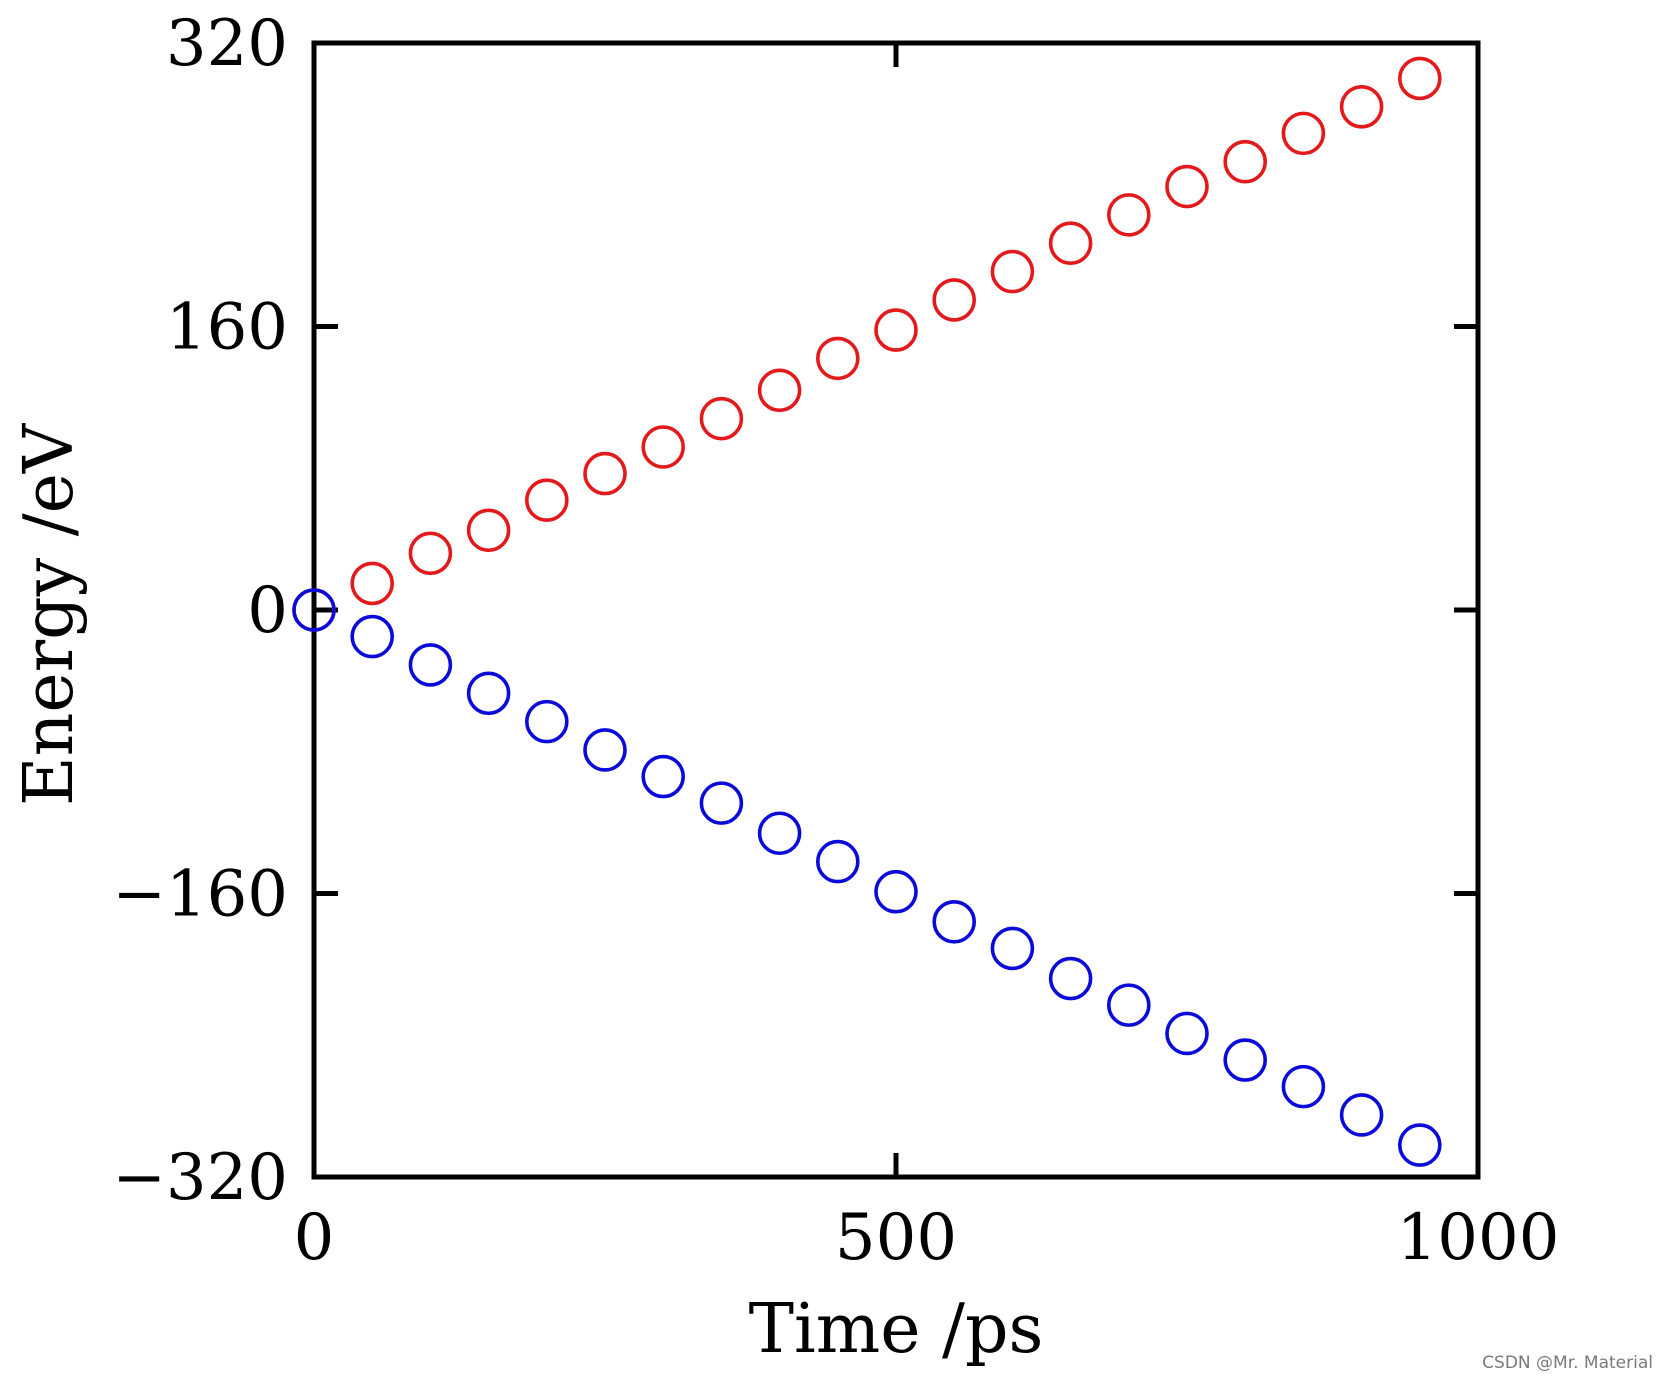 This screenshot has height=1387, width=1665. I want to click on x-tick-label: 0, so click(314, 1238).